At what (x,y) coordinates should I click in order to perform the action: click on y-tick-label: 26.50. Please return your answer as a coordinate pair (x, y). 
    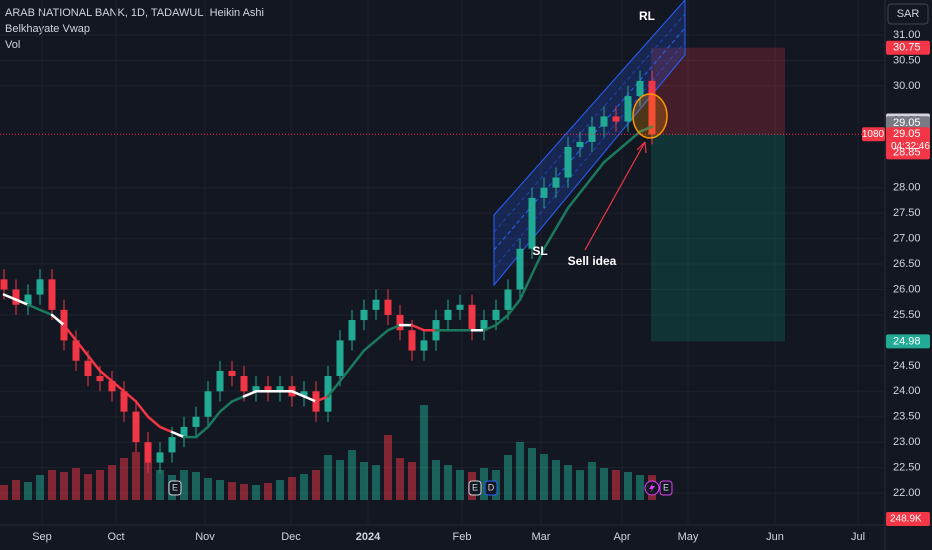
    Looking at the image, I should click on (907, 264).